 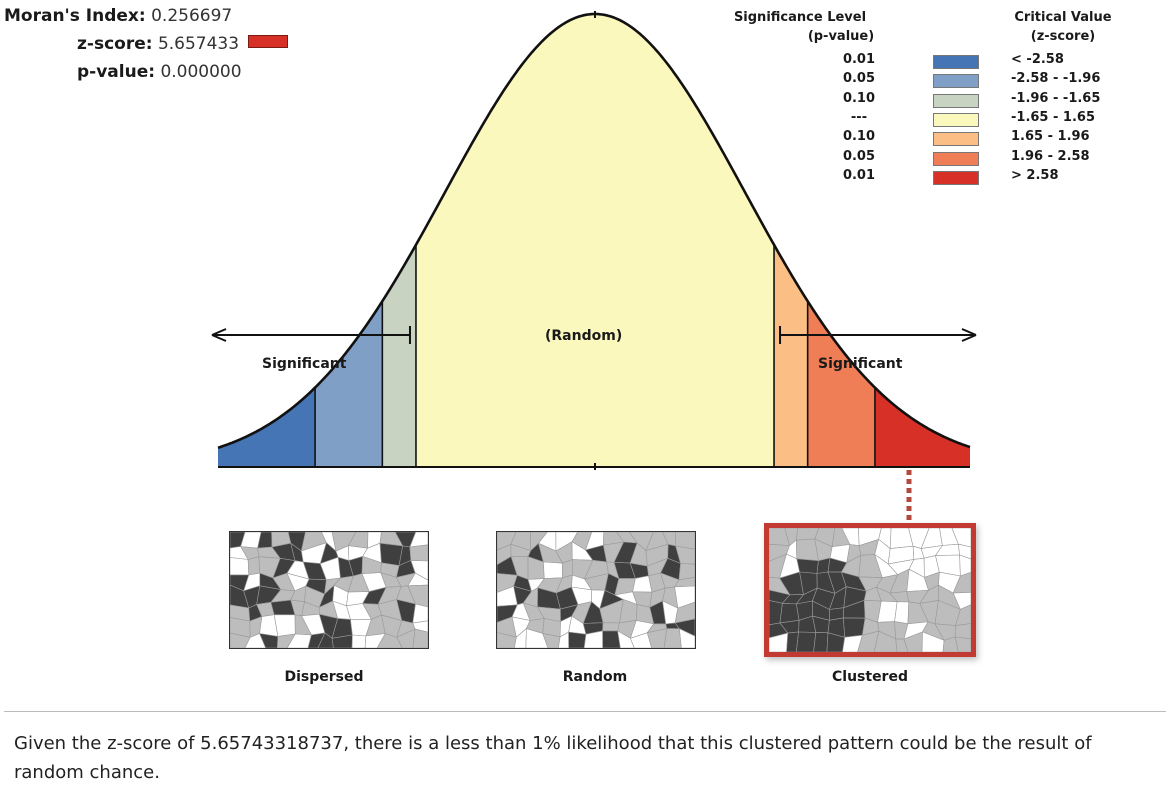 I want to click on section-divider, so click(x=585, y=711).